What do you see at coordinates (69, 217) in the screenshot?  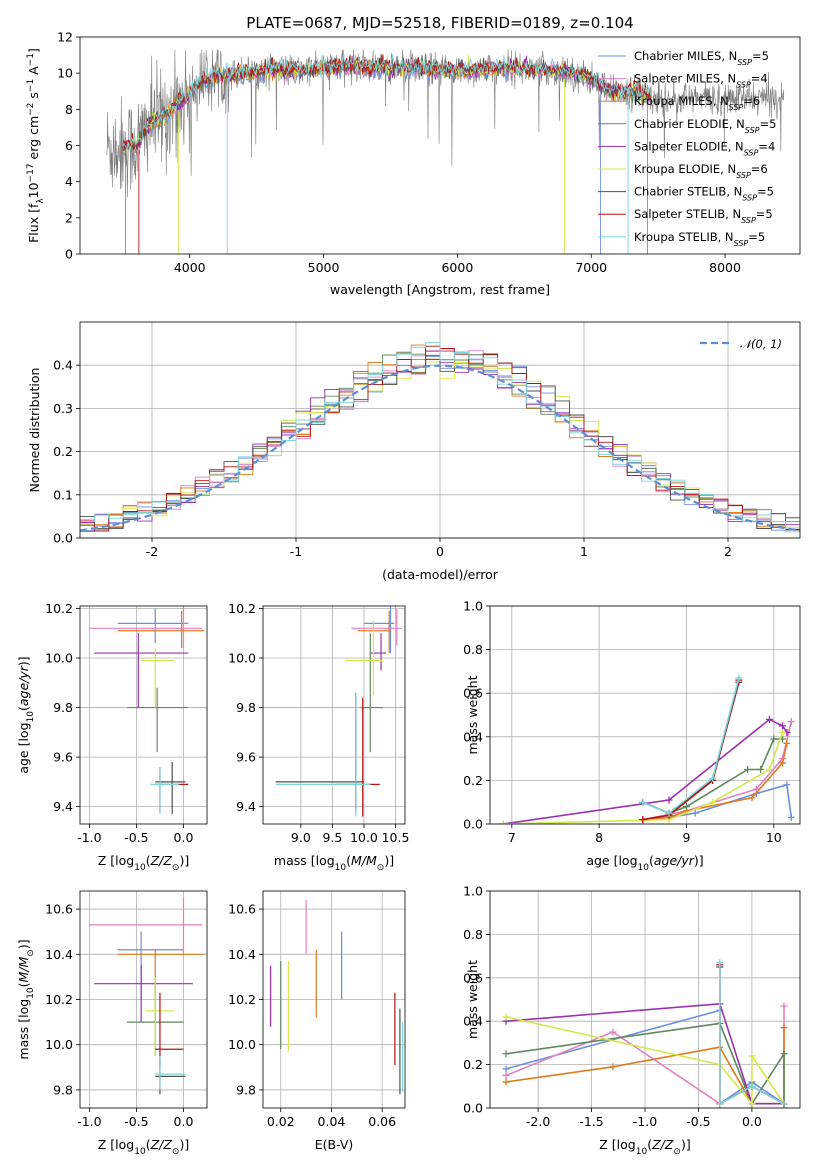 I see `y-tick-label: 2` at bounding box center [69, 217].